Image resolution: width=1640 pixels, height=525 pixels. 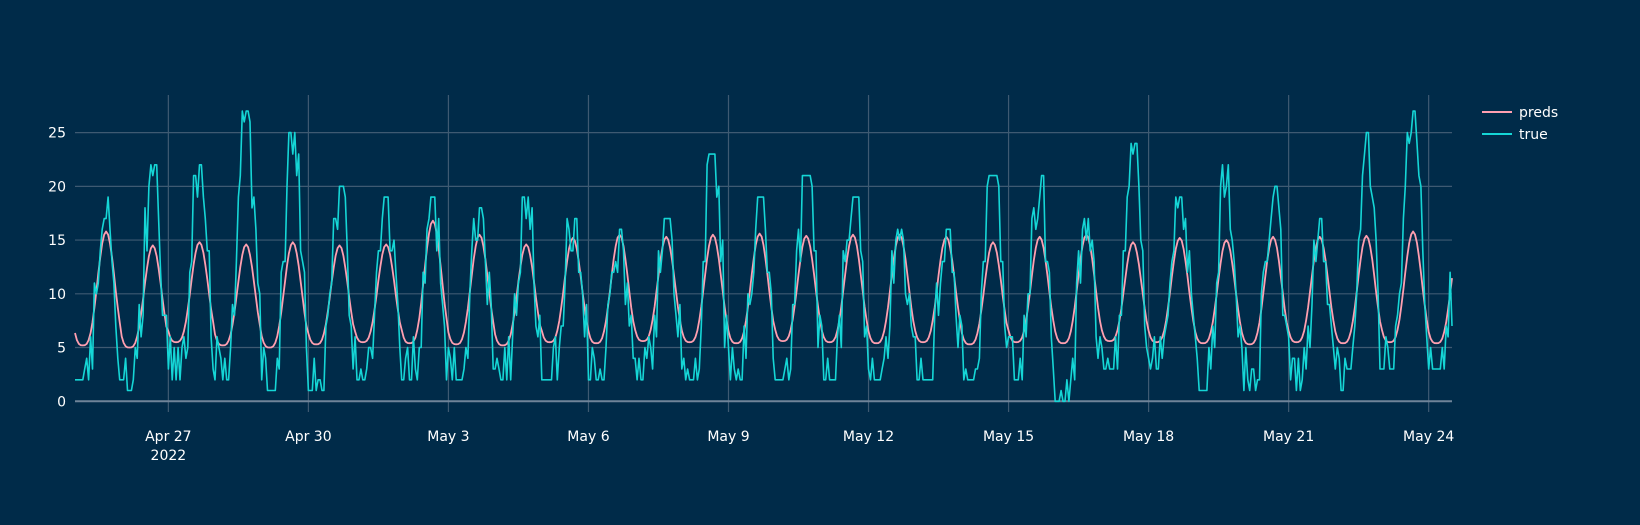 I want to click on legend-label: true, so click(x=1533, y=135).